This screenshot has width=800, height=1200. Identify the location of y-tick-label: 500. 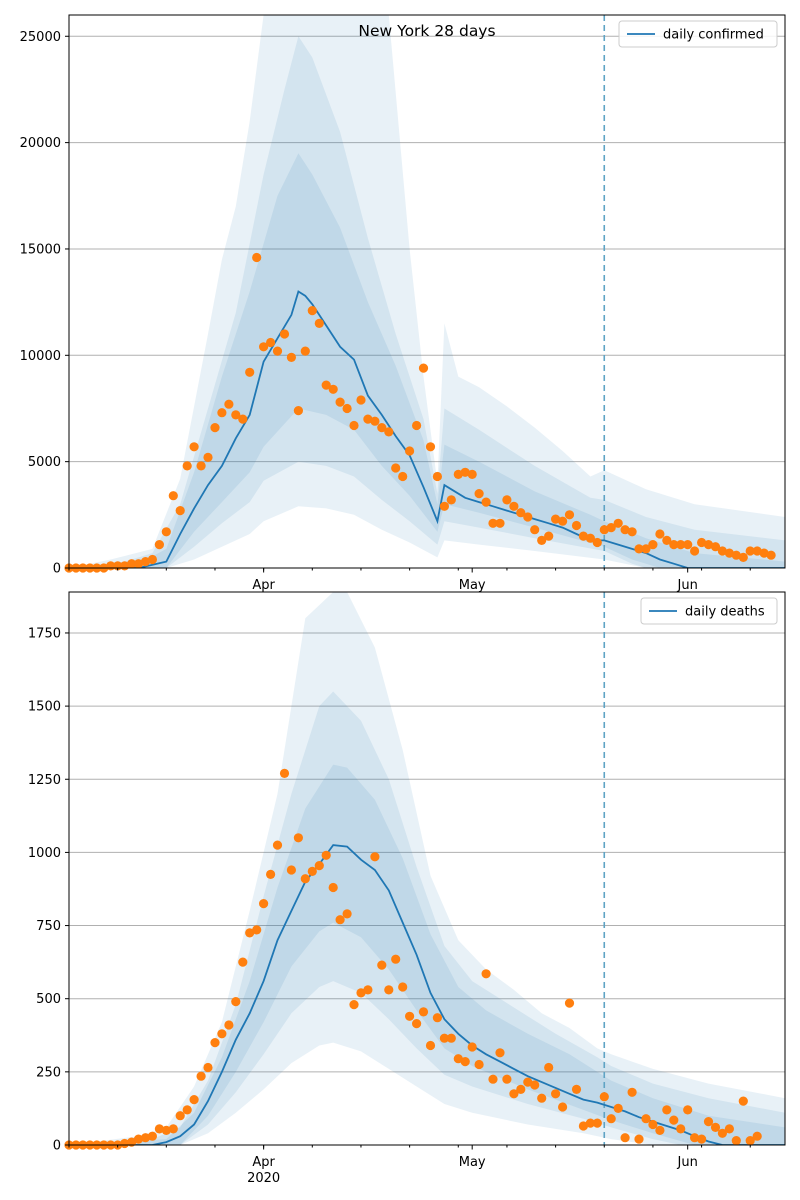
(48, 999).